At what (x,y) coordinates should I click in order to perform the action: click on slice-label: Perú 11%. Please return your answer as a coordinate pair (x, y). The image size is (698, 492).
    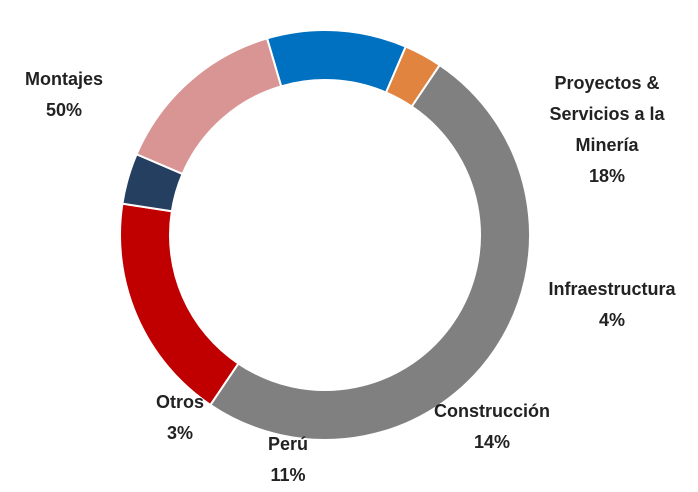
    Looking at the image, I should click on (288, 460).